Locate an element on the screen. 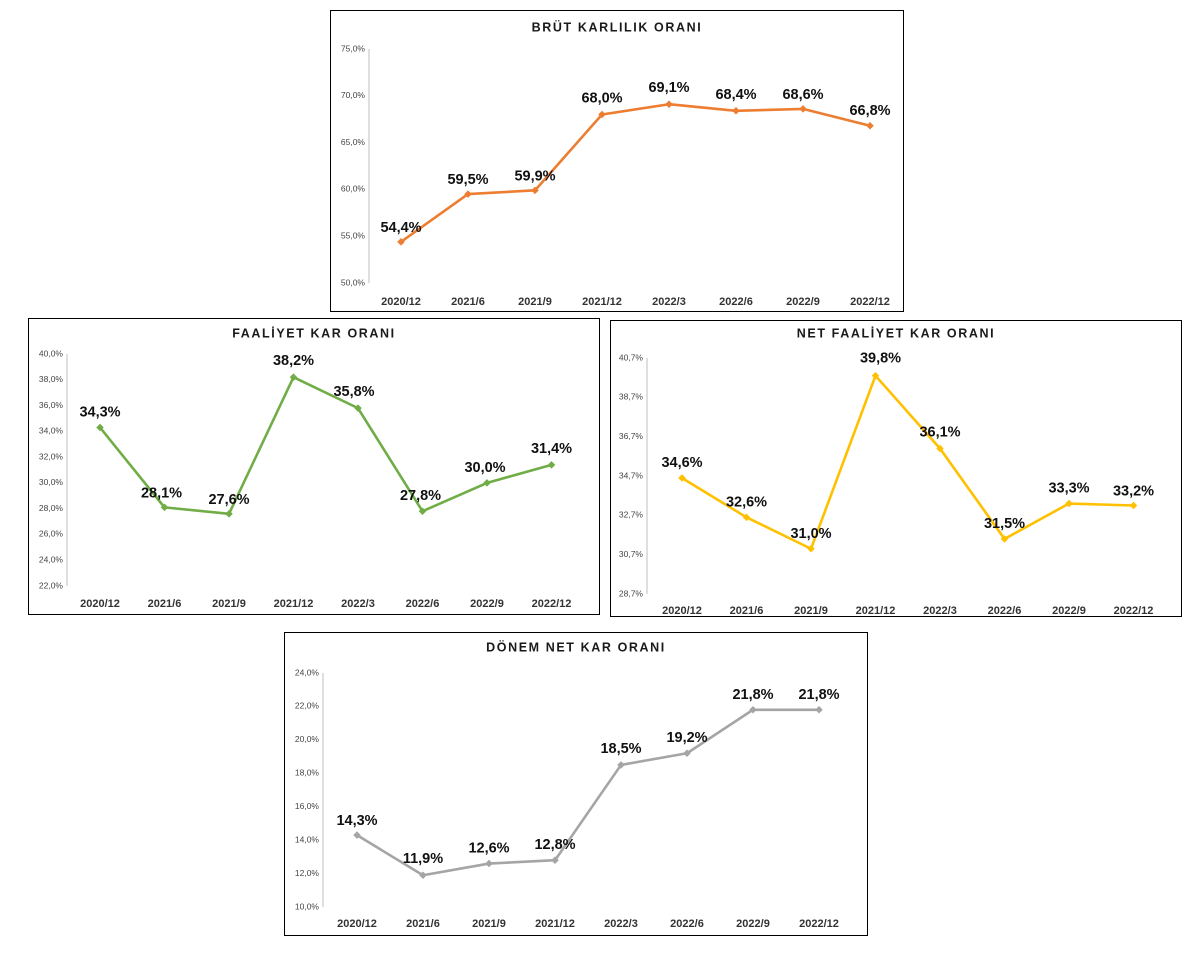 This screenshot has width=1200, height=963. data-label: 38,2% is located at coordinates (293, 361).